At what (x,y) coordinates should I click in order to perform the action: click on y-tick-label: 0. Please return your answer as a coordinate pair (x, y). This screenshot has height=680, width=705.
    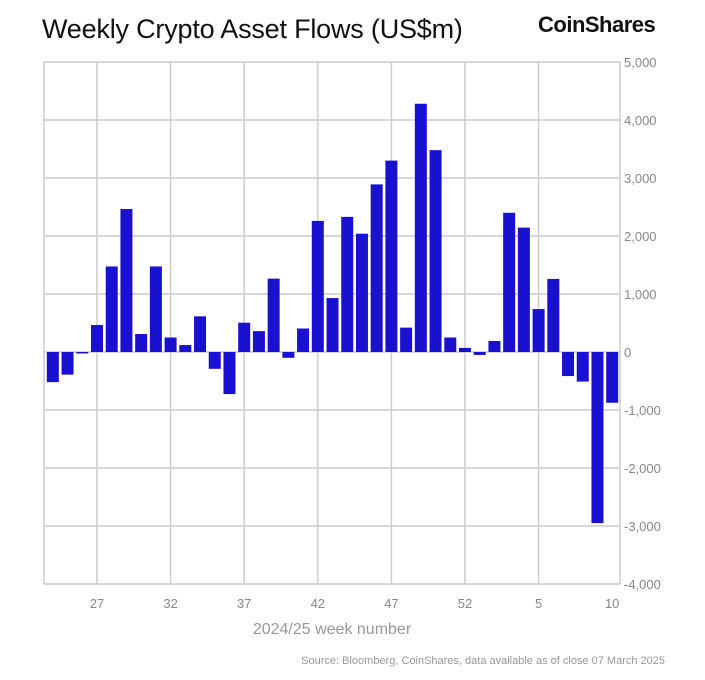
    Looking at the image, I should click on (627, 352).